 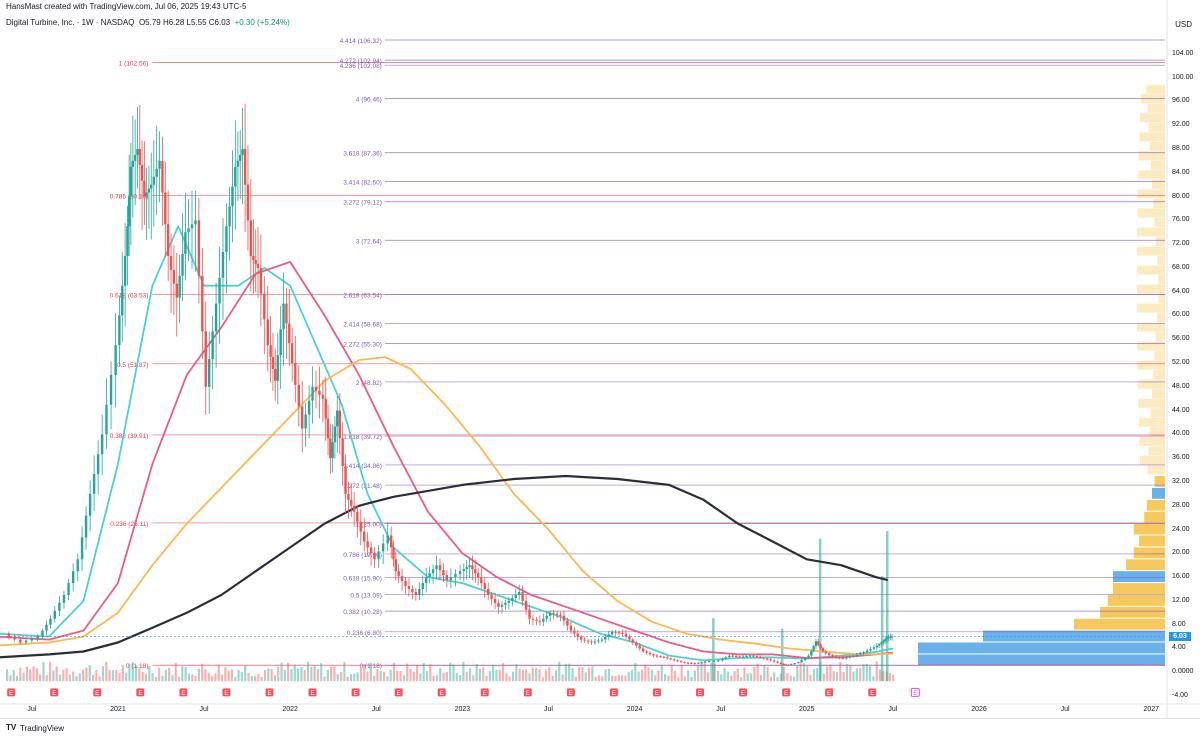 I want to click on fib-retracement-label: 0.236 (25.11), so click(x=129, y=524).